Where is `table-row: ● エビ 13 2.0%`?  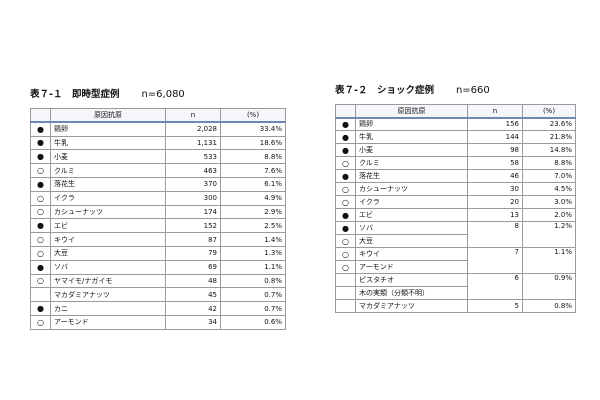 table-row: ● エビ 13 2.0% is located at coordinates (455, 215).